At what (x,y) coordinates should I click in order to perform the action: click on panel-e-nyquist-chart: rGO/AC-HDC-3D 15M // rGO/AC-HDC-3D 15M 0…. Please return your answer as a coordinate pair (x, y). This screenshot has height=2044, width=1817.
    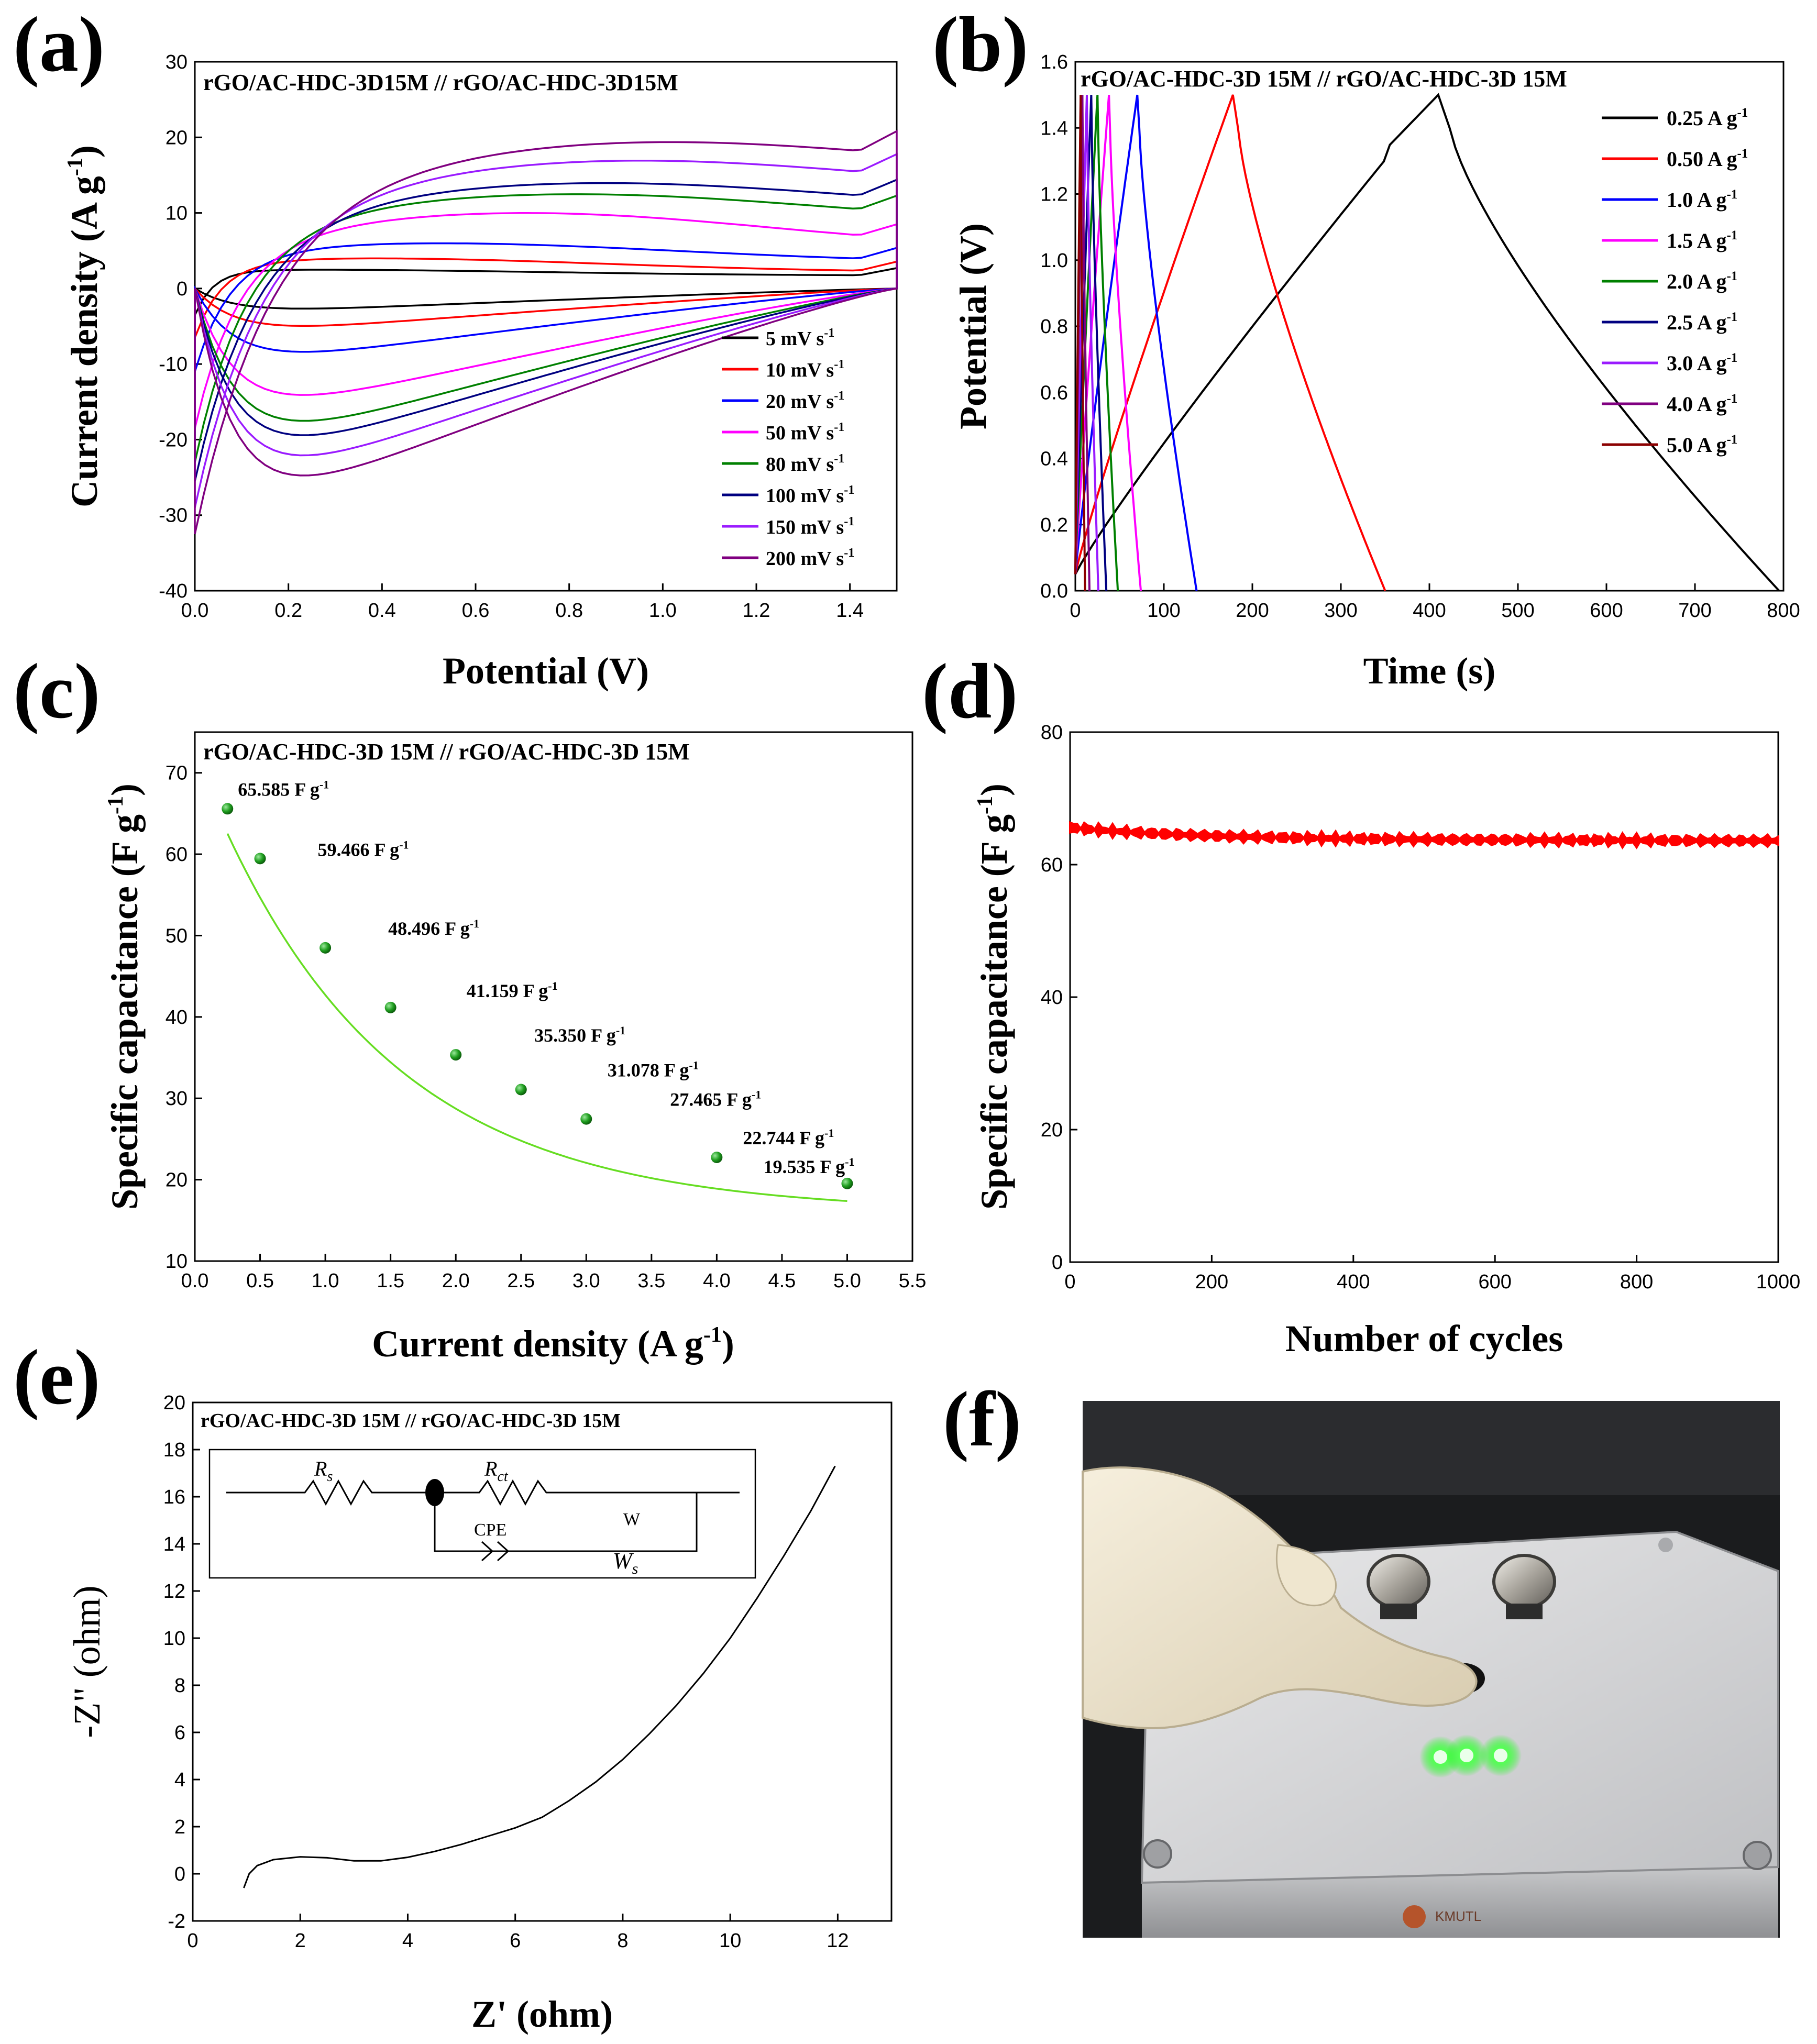
    Looking at the image, I should click on (479, 1713).